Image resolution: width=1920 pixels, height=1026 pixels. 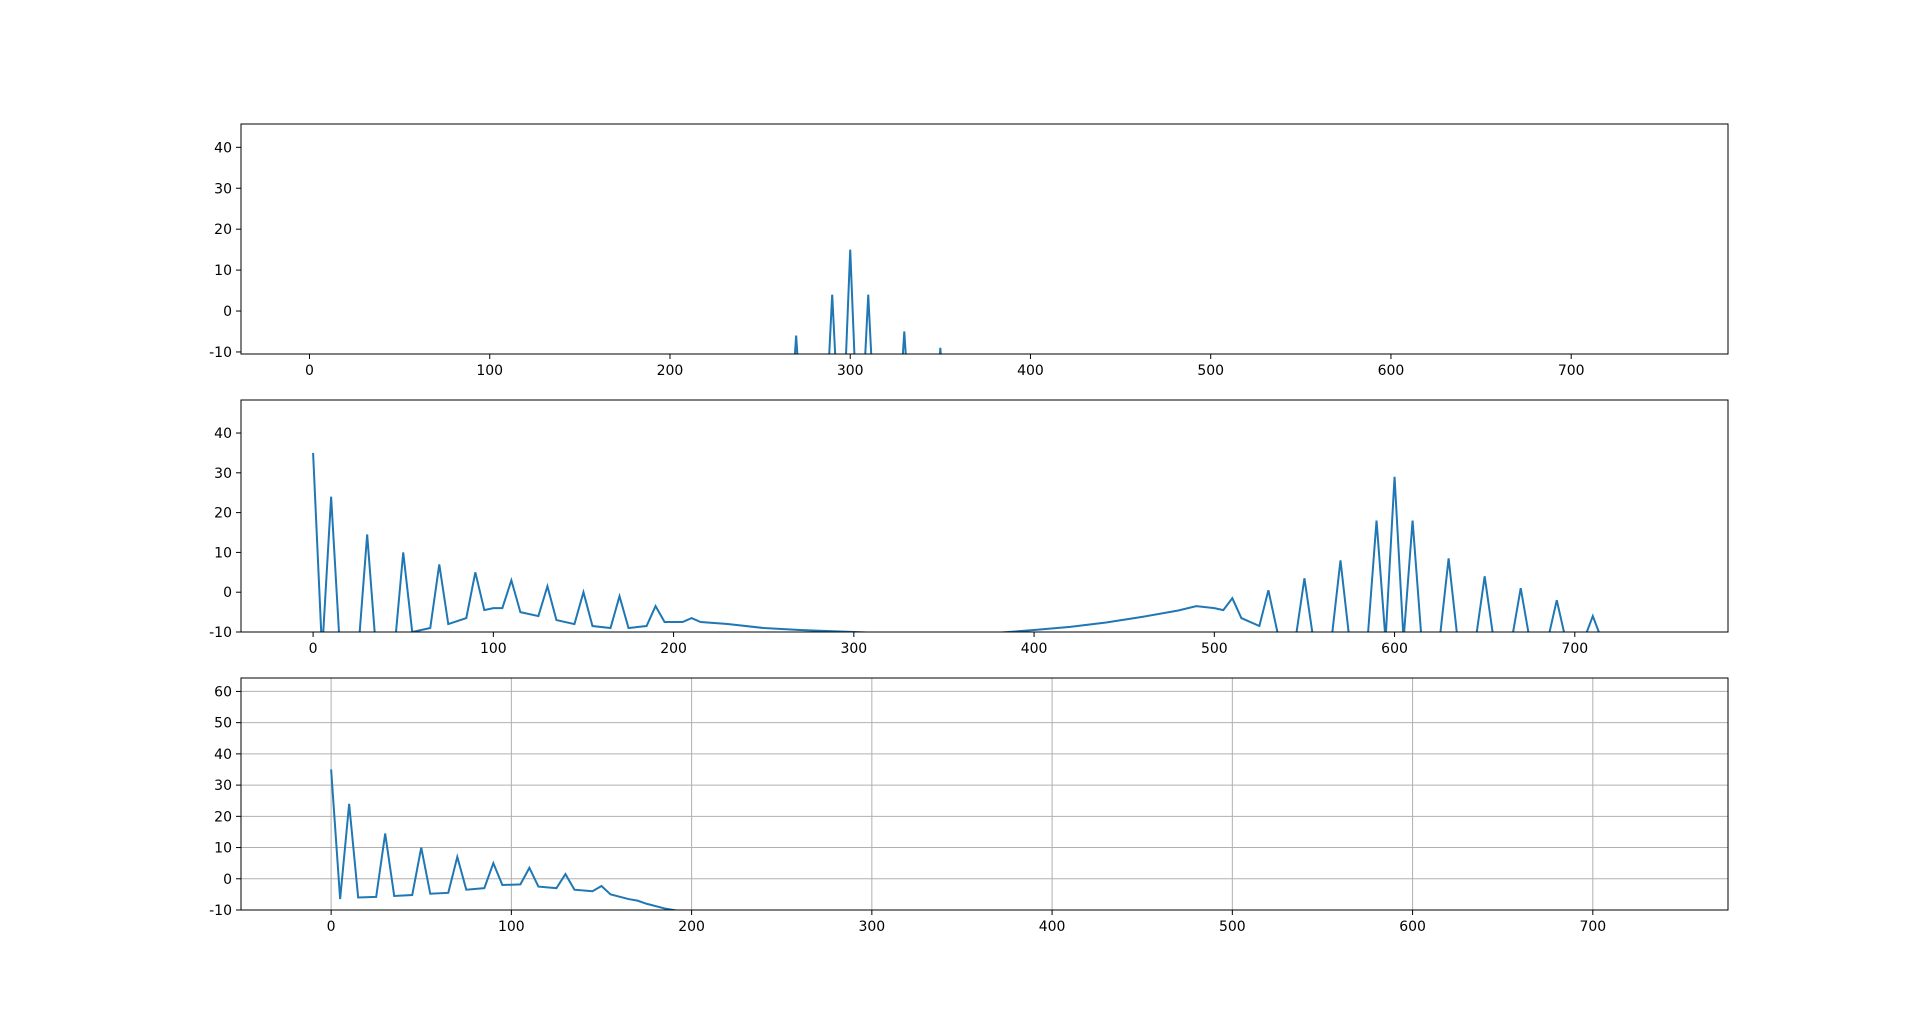 I want to click on y-tick-label: 50, so click(x=223, y=724).